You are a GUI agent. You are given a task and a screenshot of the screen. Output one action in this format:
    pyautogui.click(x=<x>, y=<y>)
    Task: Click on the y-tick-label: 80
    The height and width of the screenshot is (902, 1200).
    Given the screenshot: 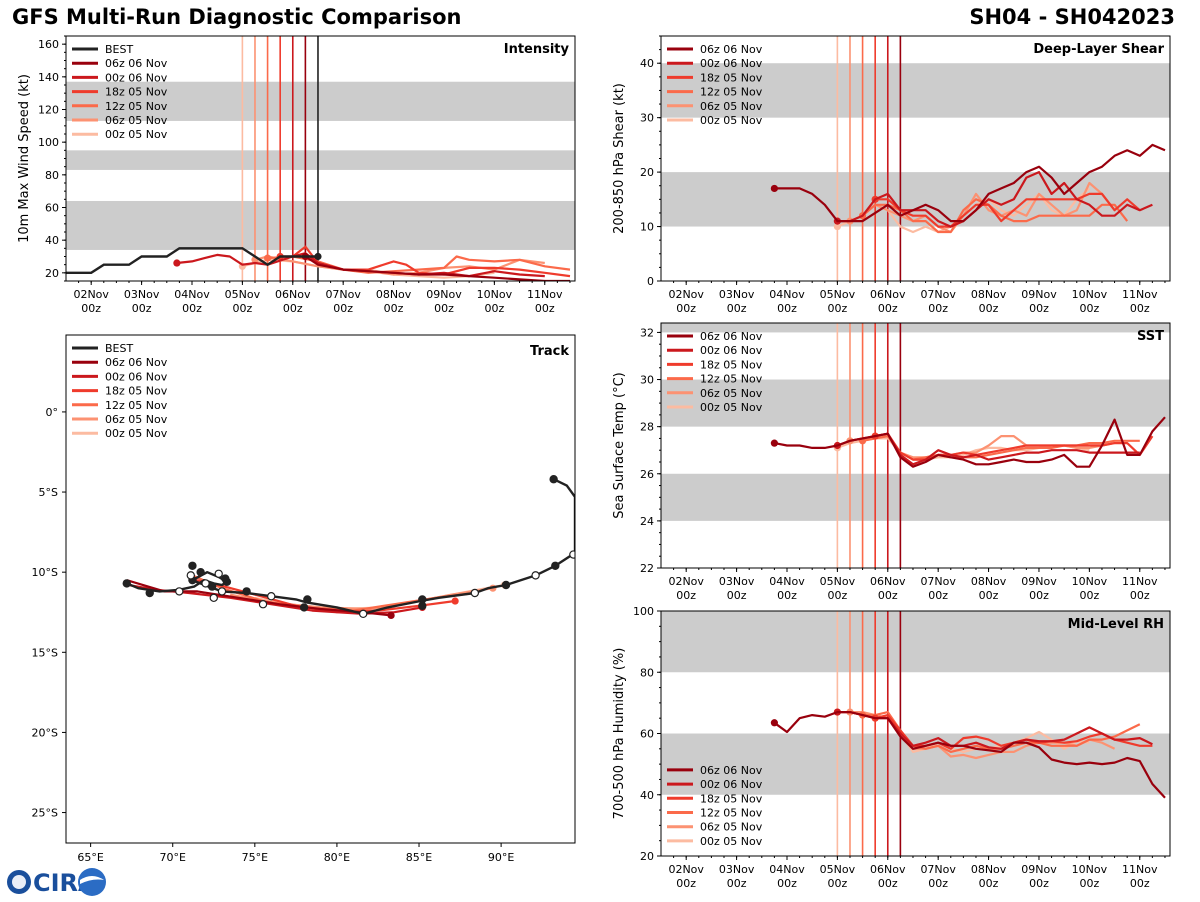 What is the action you would take?
    pyautogui.click(x=52, y=175)
    